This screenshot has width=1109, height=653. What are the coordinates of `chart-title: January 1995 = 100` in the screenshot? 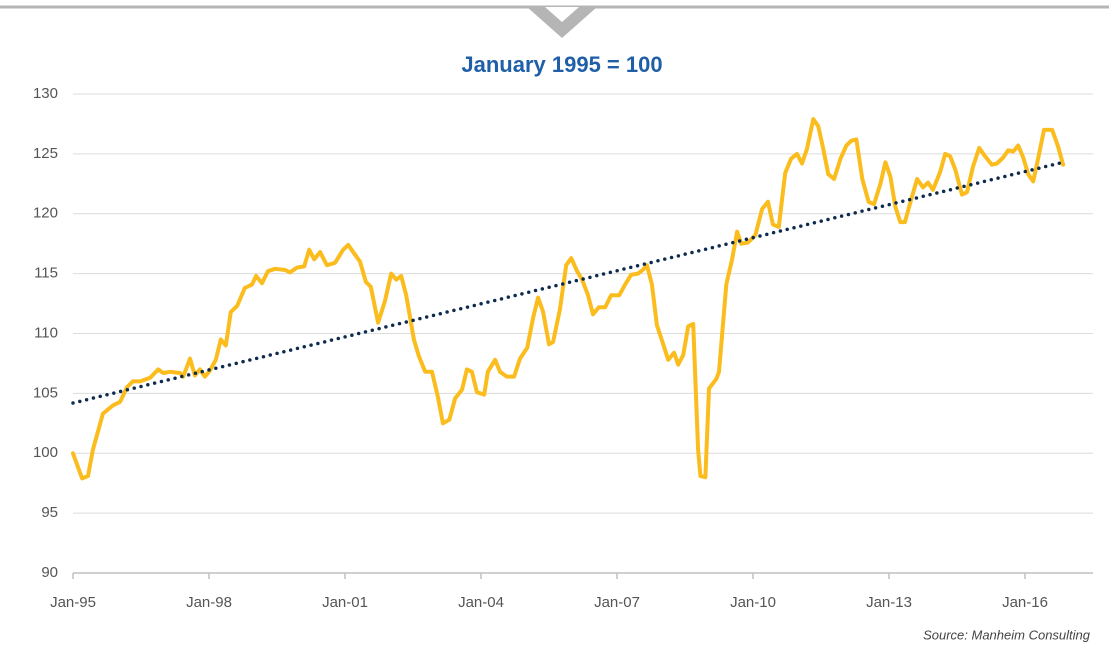 It's located at (561, 64).